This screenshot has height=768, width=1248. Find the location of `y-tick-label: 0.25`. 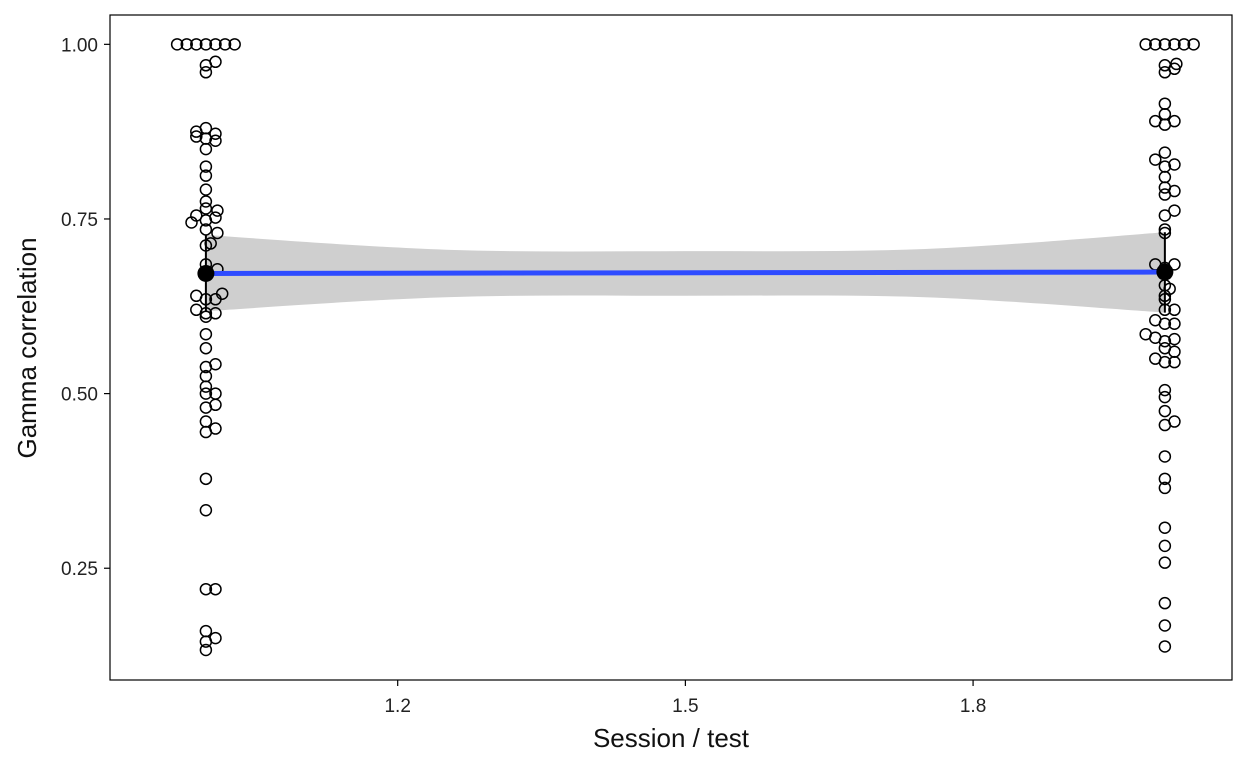

y-tick-label: 0.25 is located at coordinates (79, 569).